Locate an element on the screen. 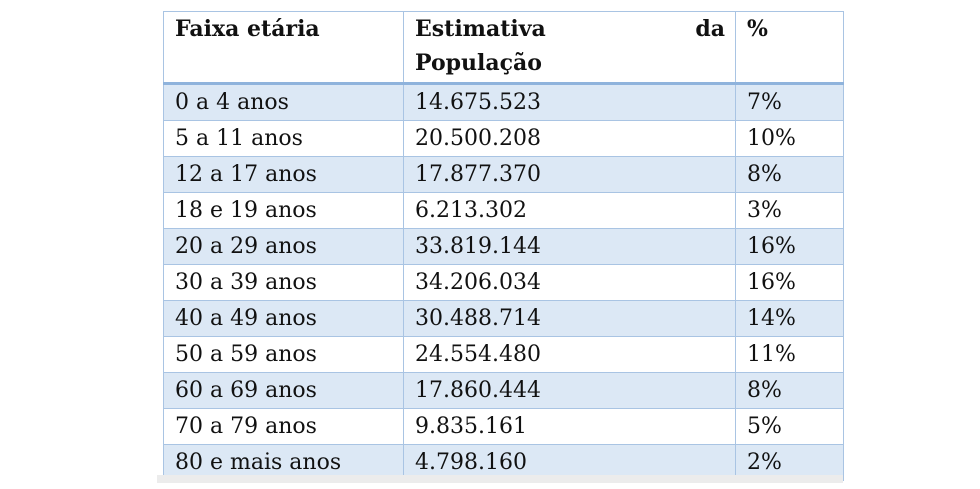 The image size is (980, 489). percent-cell: 7% is located at coordinates (789, 102).